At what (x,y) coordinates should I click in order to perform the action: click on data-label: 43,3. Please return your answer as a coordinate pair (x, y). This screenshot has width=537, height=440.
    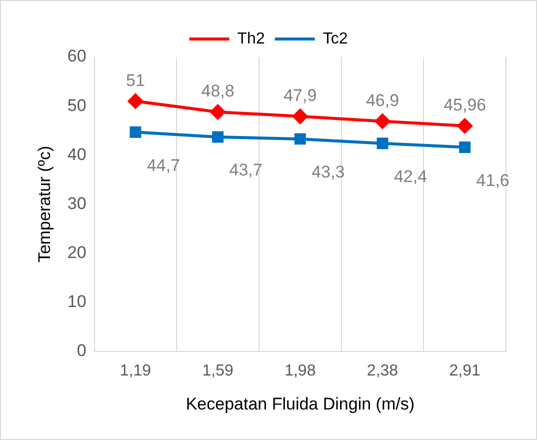
    Looking at the image, I should click on (328, 172).